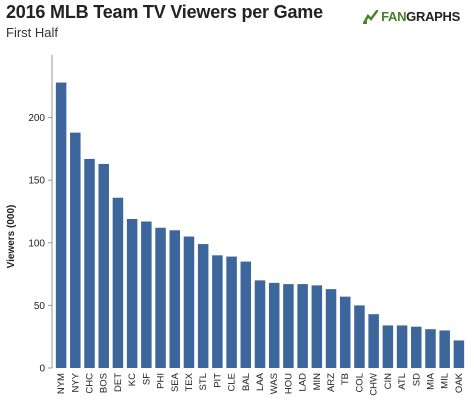 This screenshot has width=474, height=413. What do you see at coordinates (132, 293) in the screenshot?
I see `bar-kc` at bounding box center [132, 293].